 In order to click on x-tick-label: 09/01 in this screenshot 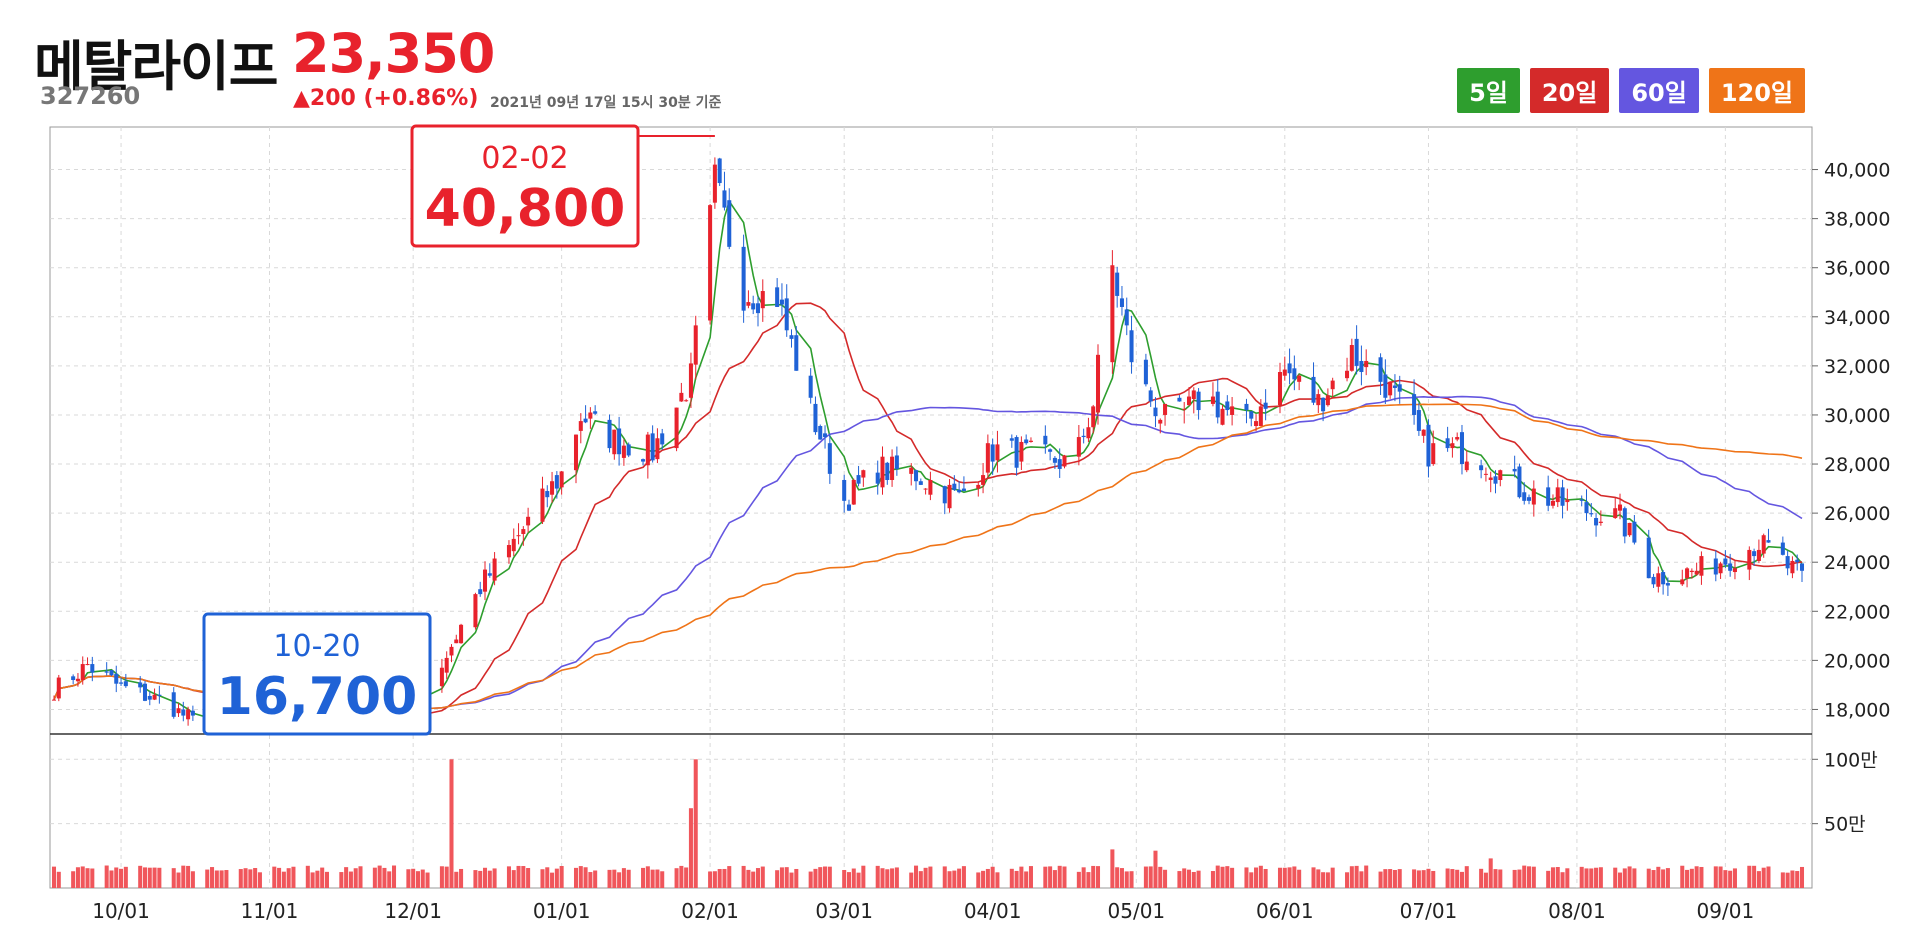, I will do `click(1726, 911)`.